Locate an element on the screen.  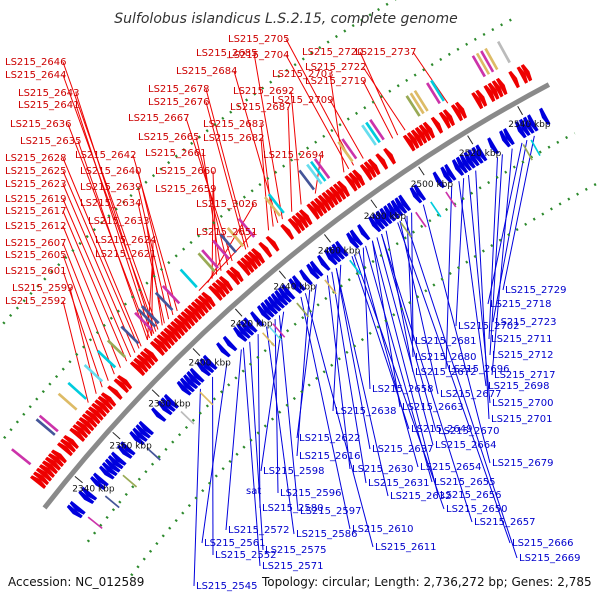
gene-label-forward: LS215_2641 is located at coordinates (48, 105).